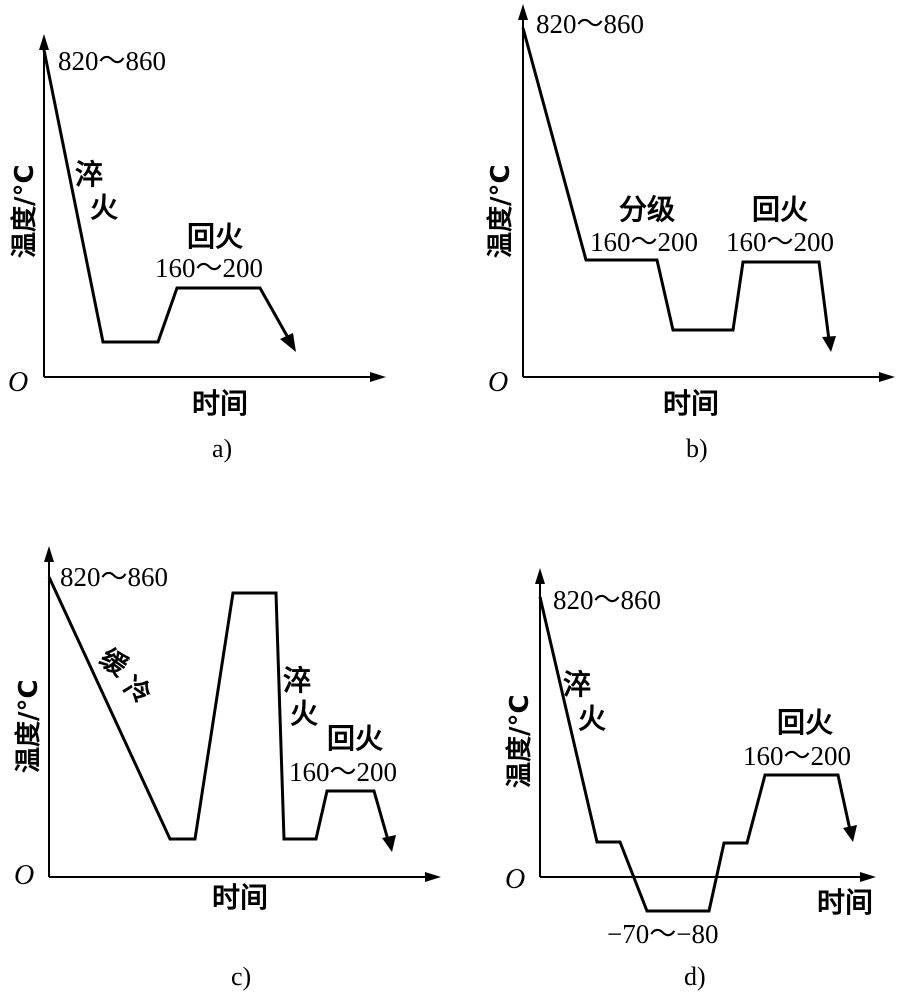 The height and width of the screenshot is (992, 903). Describe the element at coordinates (114, 662) in the screenshot. I see `panel-c-slow-cool-char1: 缓` at that location.